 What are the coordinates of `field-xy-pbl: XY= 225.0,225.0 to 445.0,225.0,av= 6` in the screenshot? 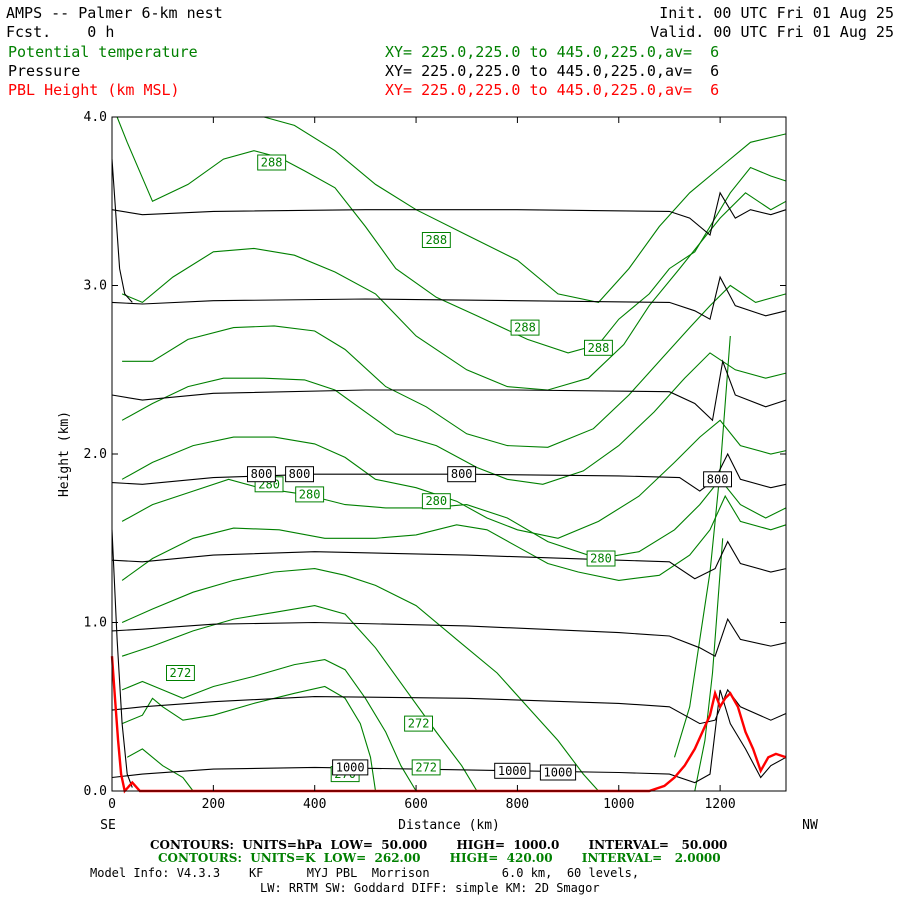 It's located at (552, 90).